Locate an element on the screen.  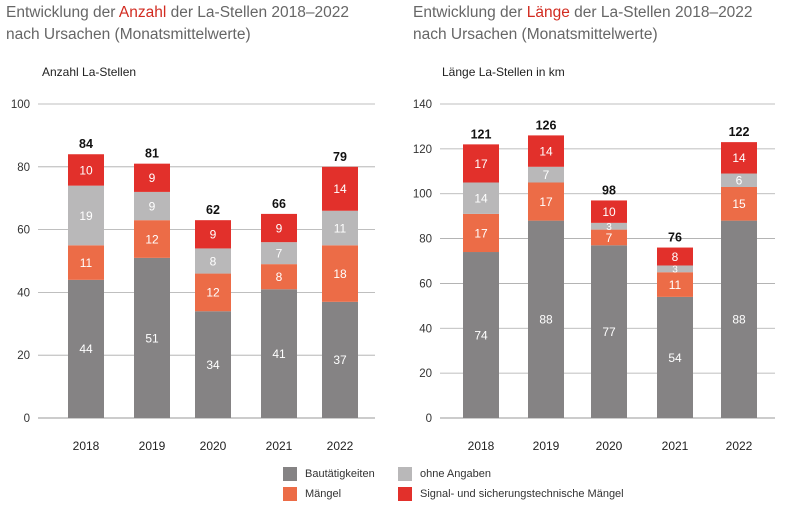
legend-item-maengel: Mängel is located at coordinates (312, 494).